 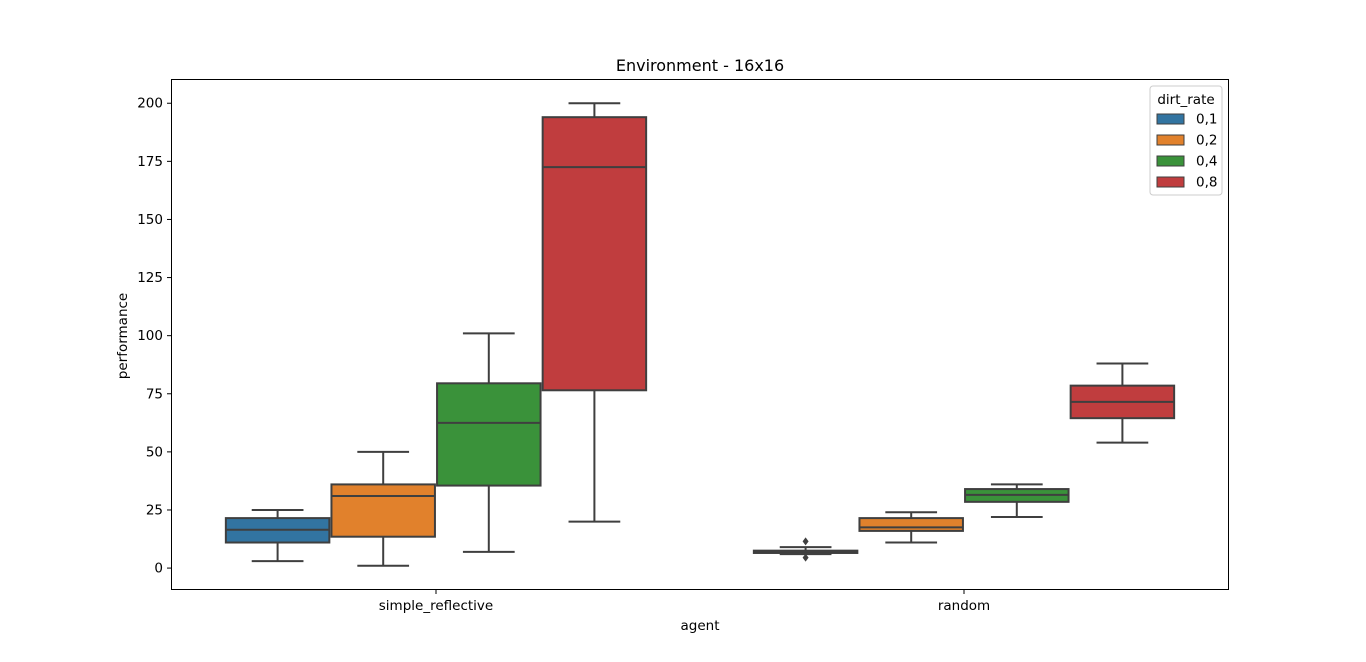 What do you see at coordinates (154, 510) in the screenshot?
I see `y-tick-label: 25` at bounding box center [154, 510].